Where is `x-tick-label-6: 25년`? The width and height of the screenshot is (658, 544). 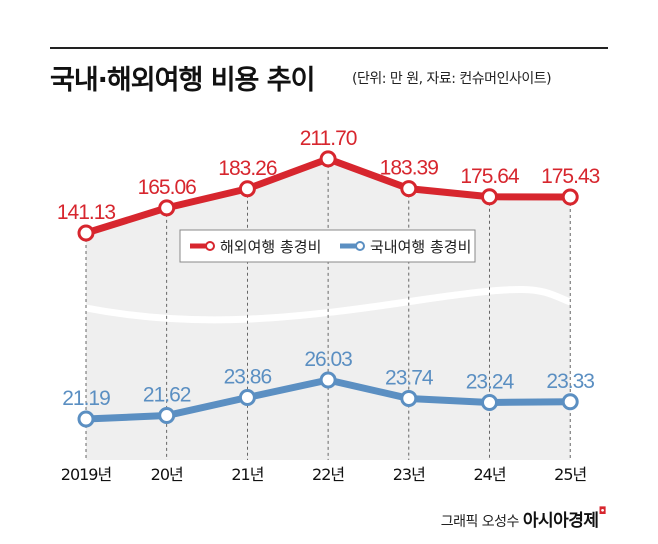
x-tick-label-6: 25년 is located at coordinates (570, 474).